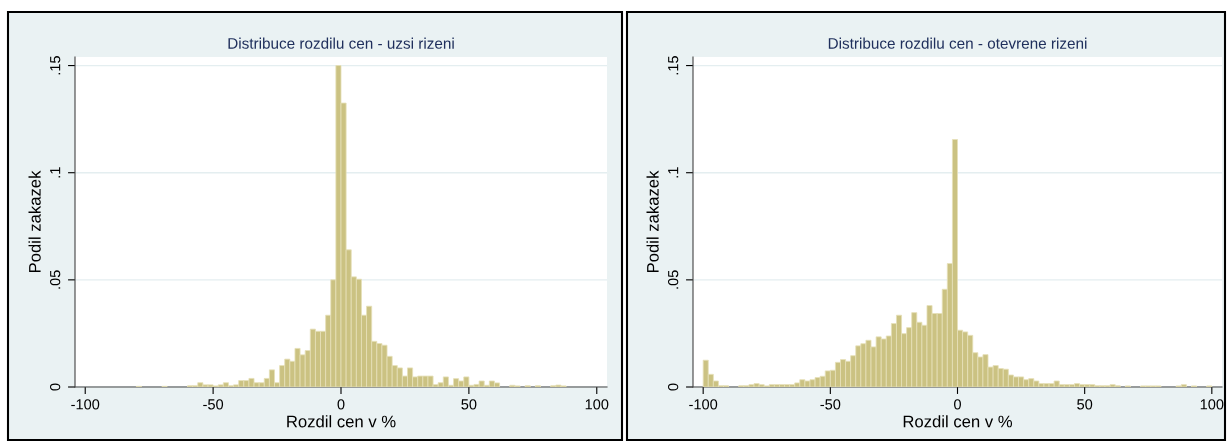 The height and width of the screenshot is (442, 1228). What do you see at coordinates (341, 43) in the screenshot?
I see `chart-title: Distribuce rozdilu cen - uzsi rizeni` at bounding box center [341, 43].